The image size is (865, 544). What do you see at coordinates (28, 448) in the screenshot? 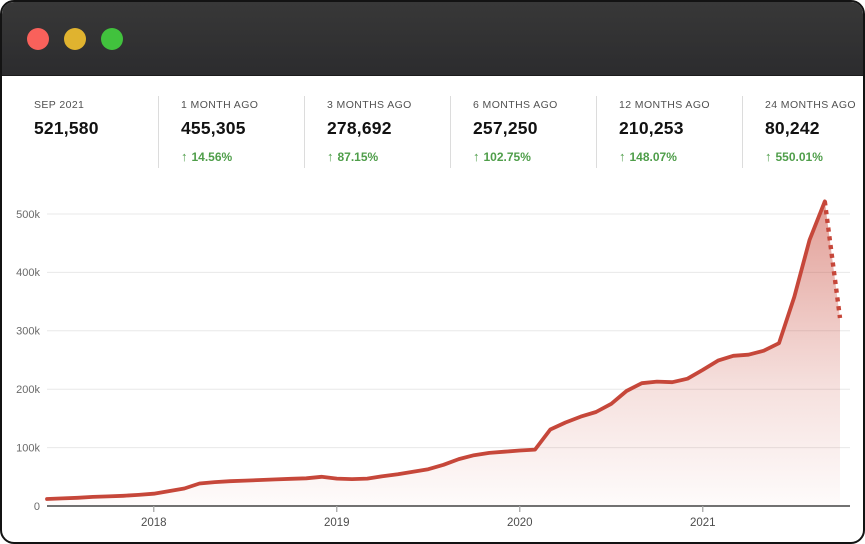
I see `y-axis-label: 100k` at bounding box center [28, 448].